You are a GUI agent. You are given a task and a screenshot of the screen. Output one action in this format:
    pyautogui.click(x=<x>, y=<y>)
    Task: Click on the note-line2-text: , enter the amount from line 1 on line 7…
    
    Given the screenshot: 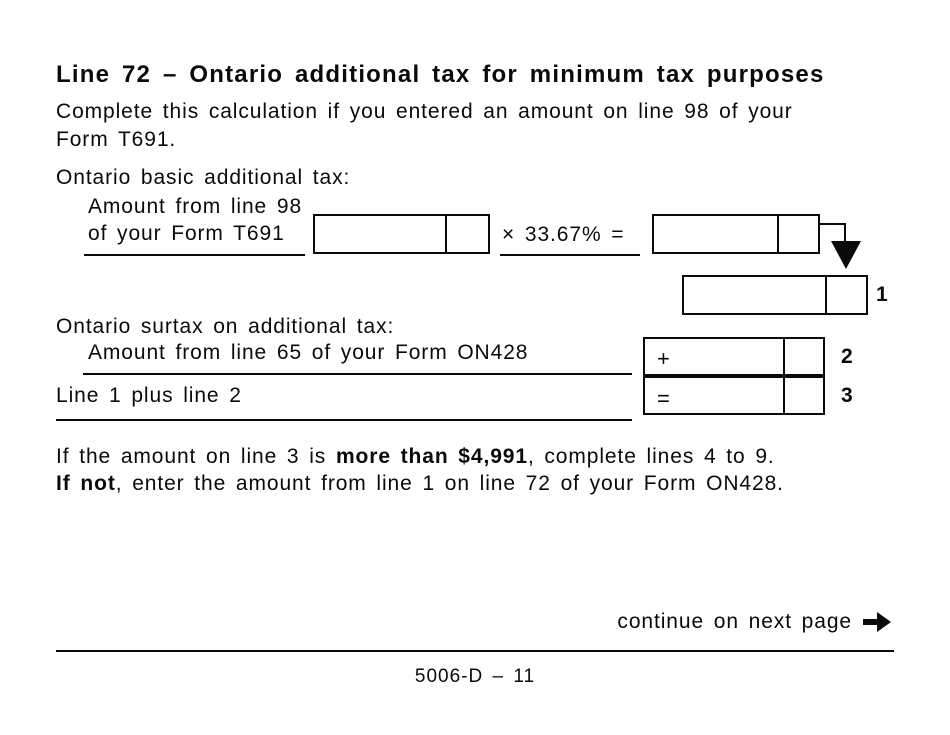 What is the action you would take?
    pyautogui.click(x=449, y=483)
    